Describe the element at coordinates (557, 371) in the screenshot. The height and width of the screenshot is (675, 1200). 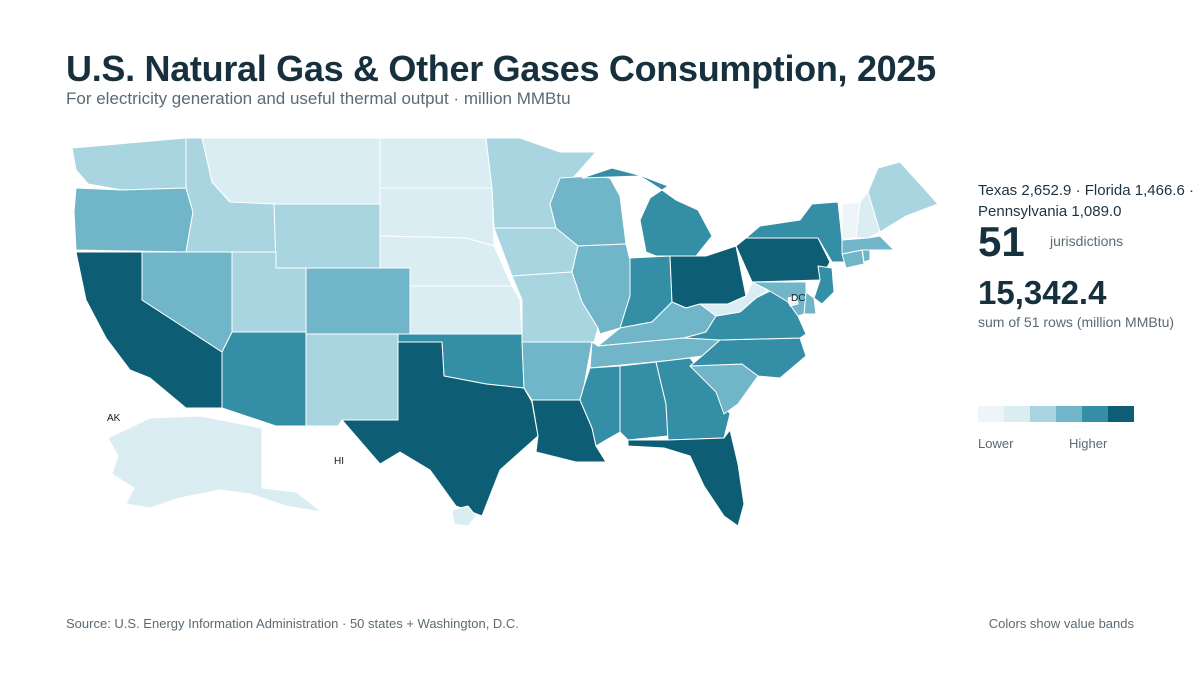
I see `state-ar` at that location.